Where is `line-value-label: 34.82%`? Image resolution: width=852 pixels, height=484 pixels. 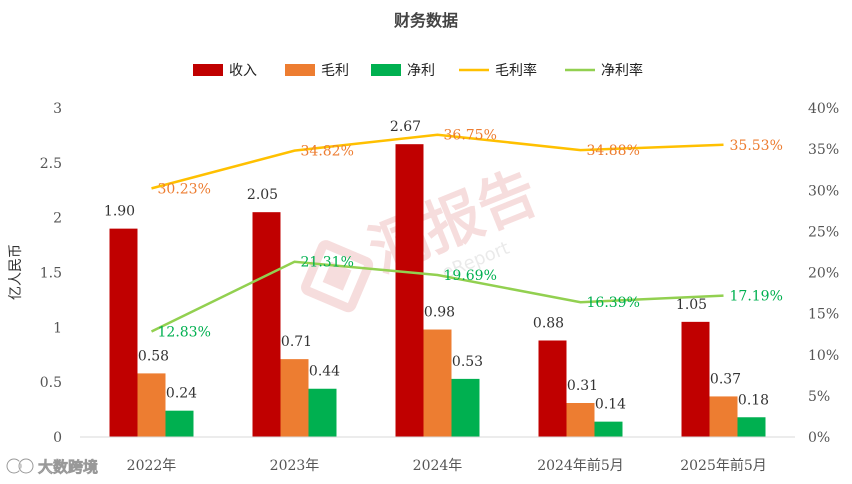
line-value-label: 34.82% is located at coordinates (327, 152).